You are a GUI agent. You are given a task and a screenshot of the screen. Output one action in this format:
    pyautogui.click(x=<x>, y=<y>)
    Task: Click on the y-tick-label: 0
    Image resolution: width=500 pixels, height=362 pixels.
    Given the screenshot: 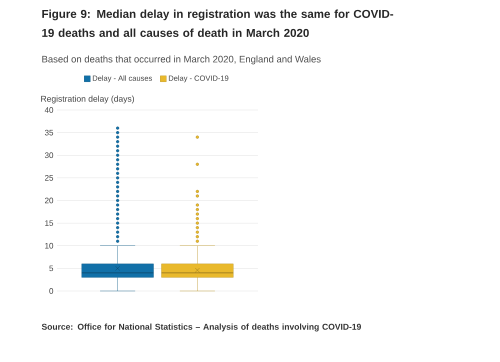 What is the action you would take?
    pyautogui.click(x=51, y=291)
    